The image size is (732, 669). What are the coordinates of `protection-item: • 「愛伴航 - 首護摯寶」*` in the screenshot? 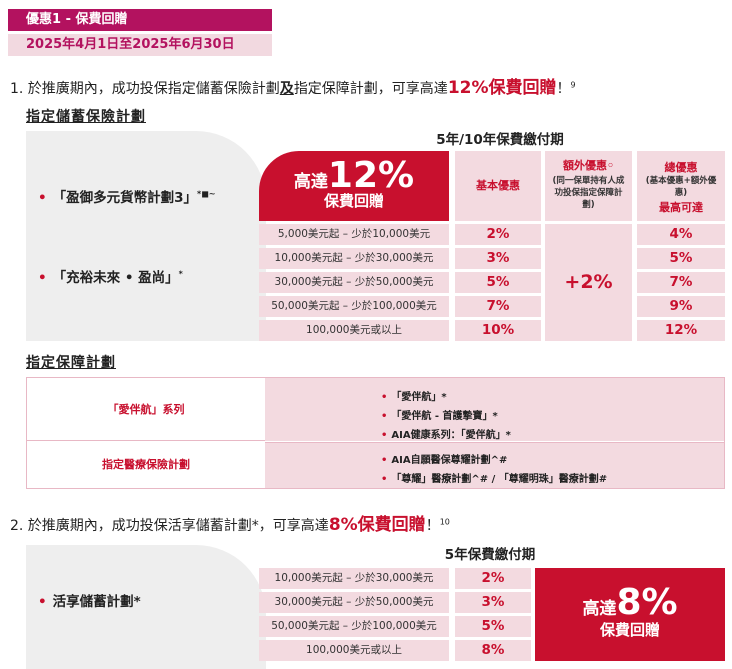 It's located at (439, 416).